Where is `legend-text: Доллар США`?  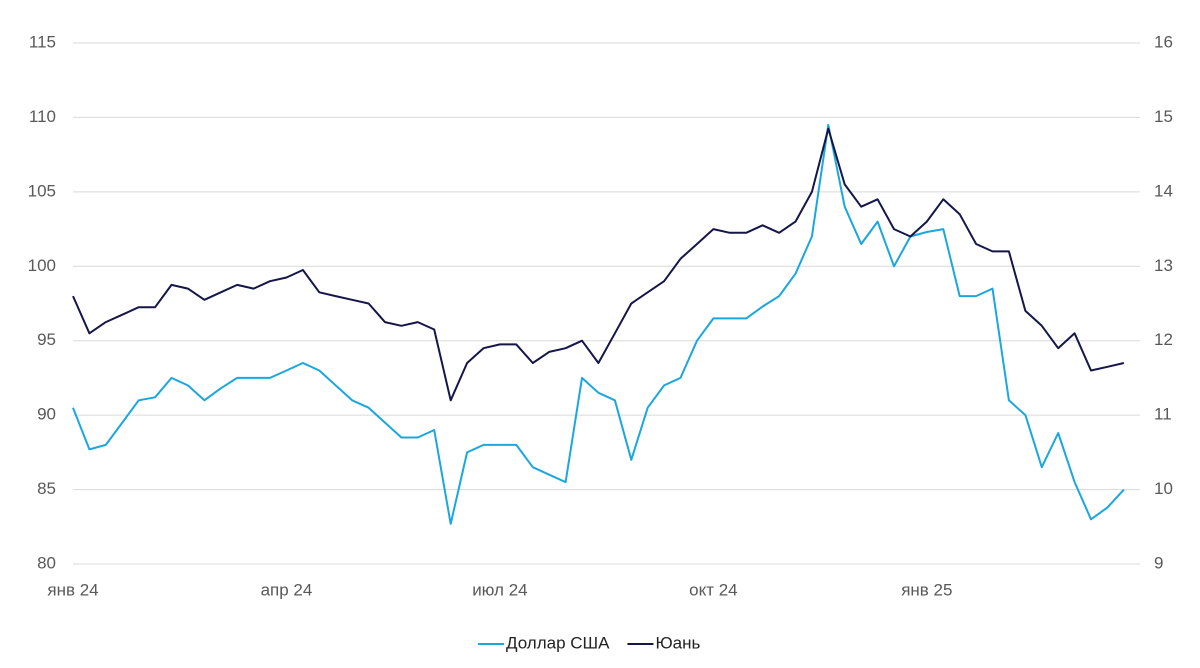 legend-text: Доллар США is located at coordinates (558, 642).